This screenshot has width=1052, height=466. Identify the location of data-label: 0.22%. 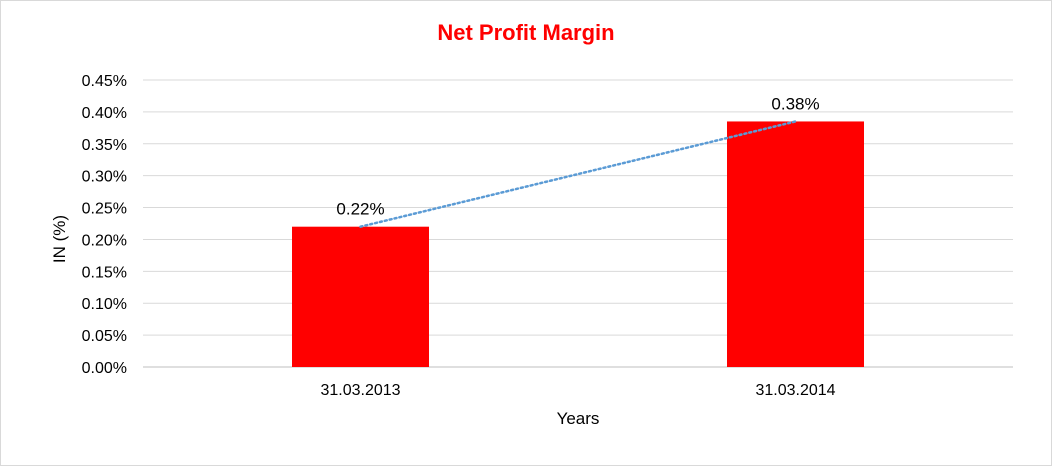
(360, 209).